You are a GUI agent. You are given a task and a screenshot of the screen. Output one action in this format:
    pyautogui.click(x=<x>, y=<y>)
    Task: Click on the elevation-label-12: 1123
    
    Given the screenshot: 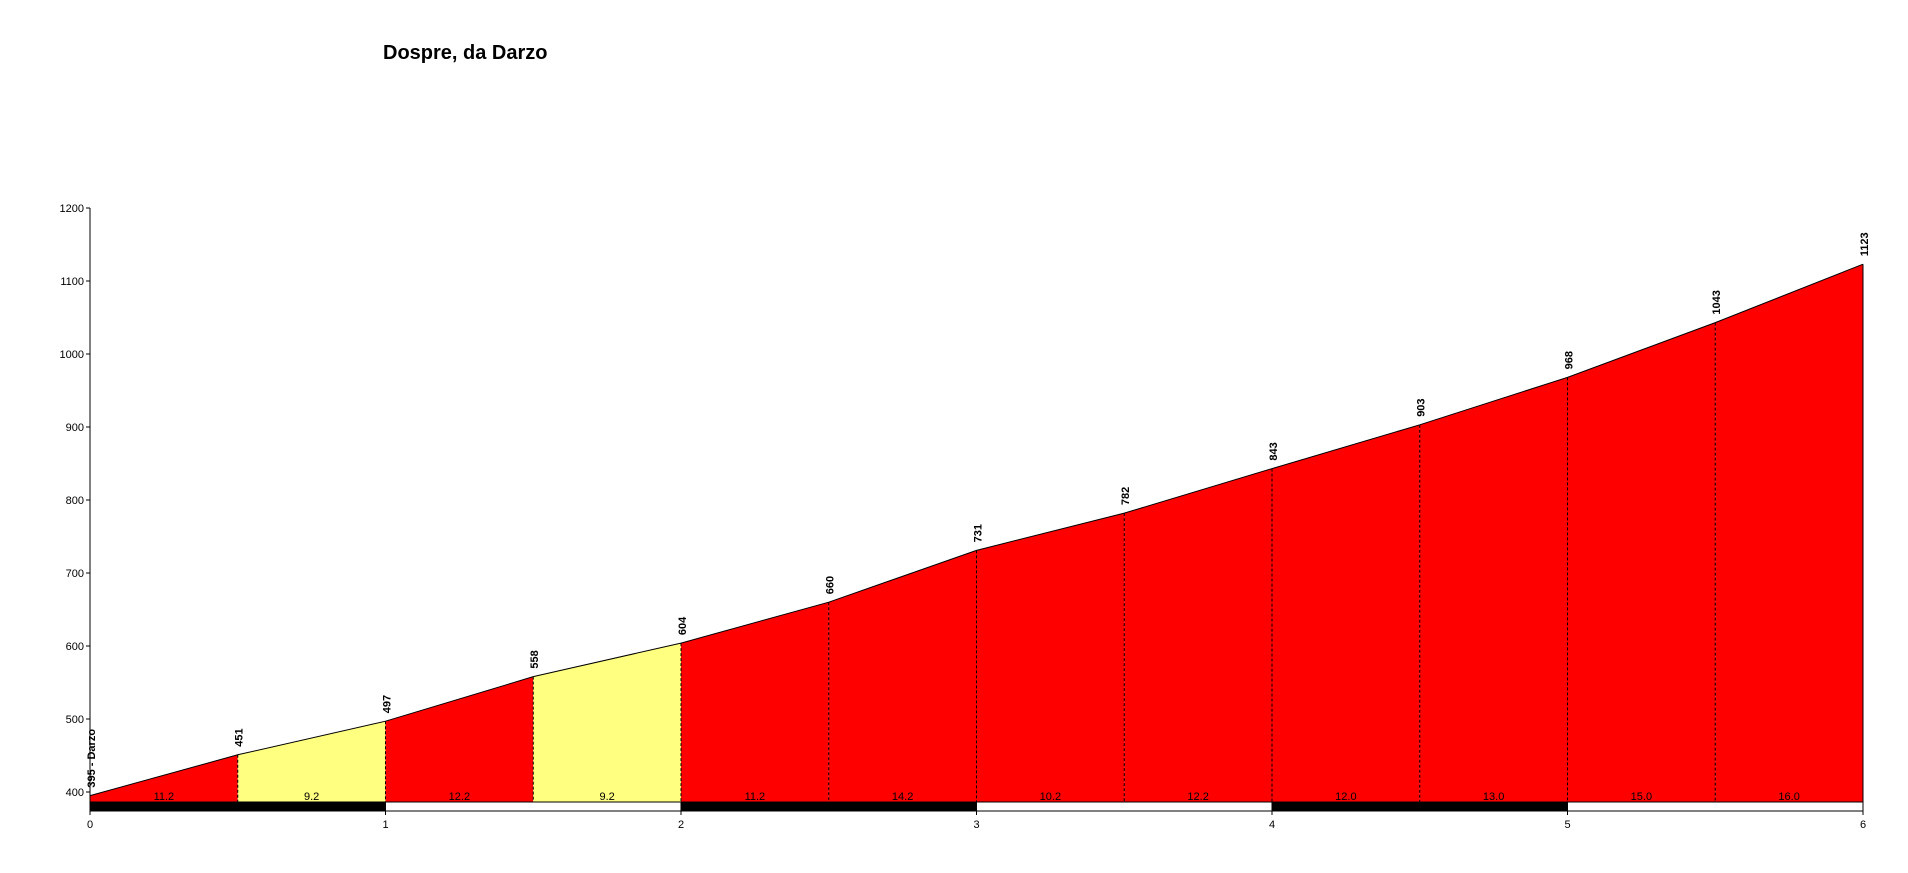 What is the action you would take?
    pyautogui.click(x=1865, y=244)
    